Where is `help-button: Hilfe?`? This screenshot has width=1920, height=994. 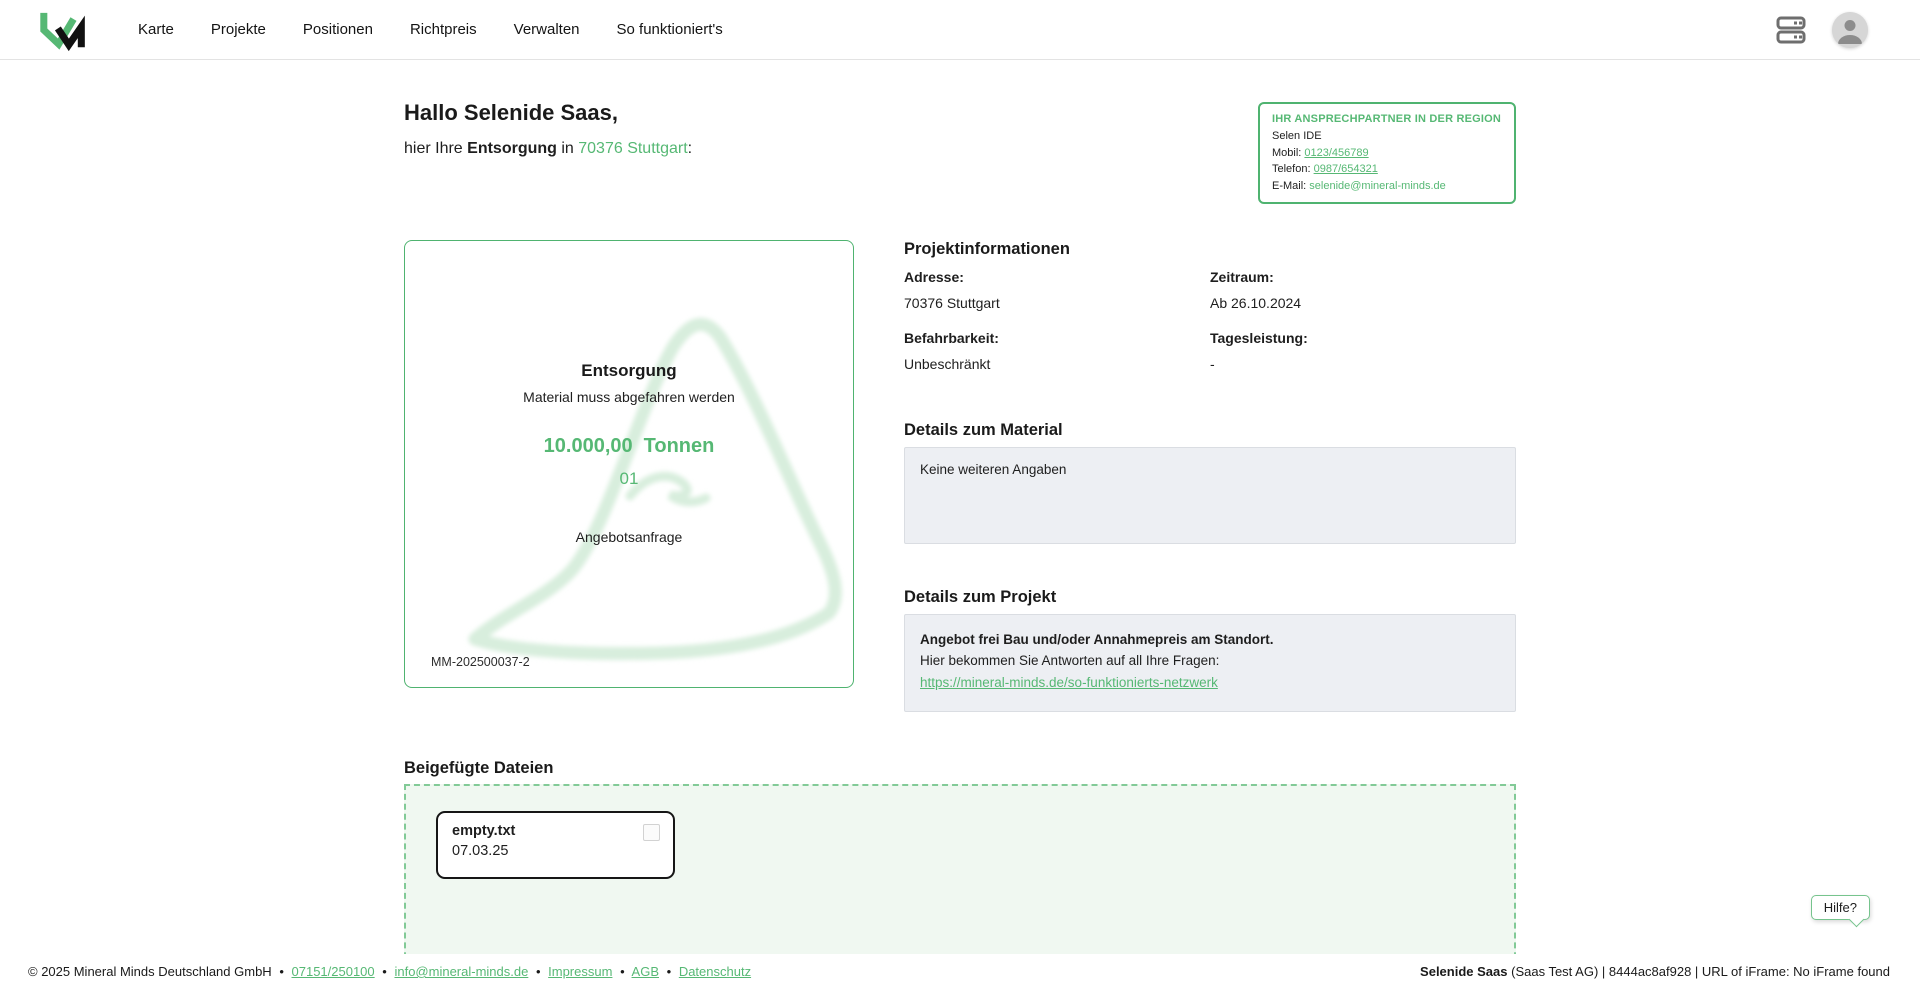 help-button: Hilfe? is located at coordinates (1840, 907).